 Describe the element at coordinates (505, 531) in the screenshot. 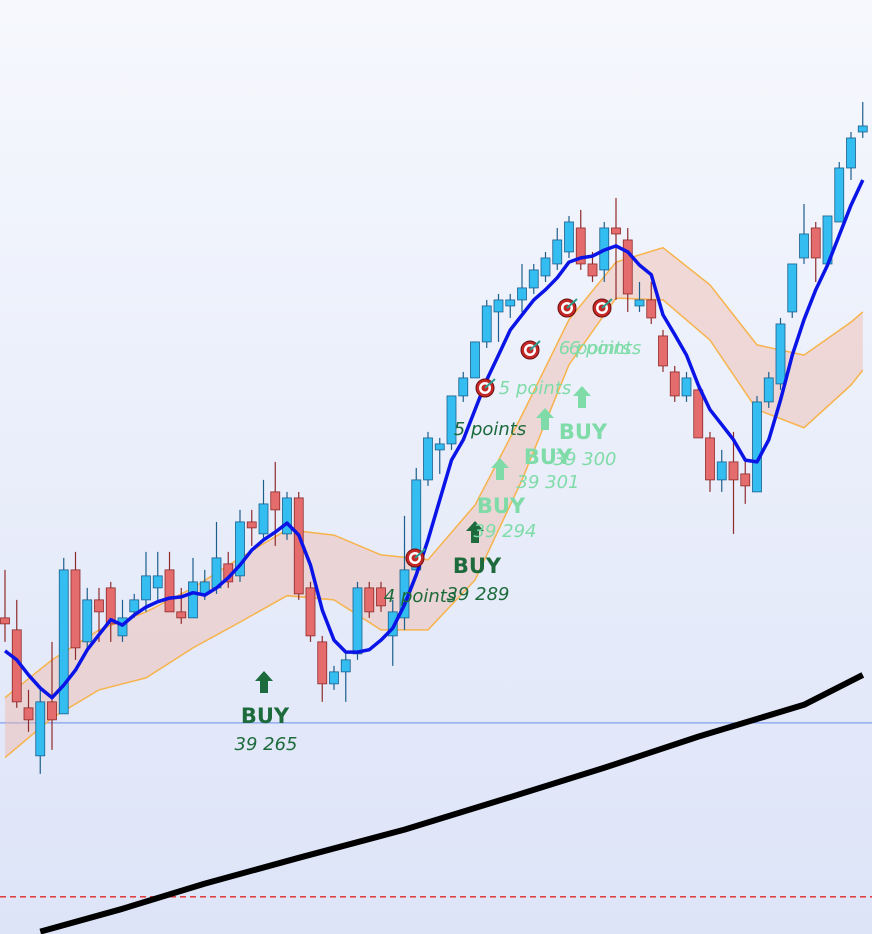

I see `signal-price: 39 294` at that location.